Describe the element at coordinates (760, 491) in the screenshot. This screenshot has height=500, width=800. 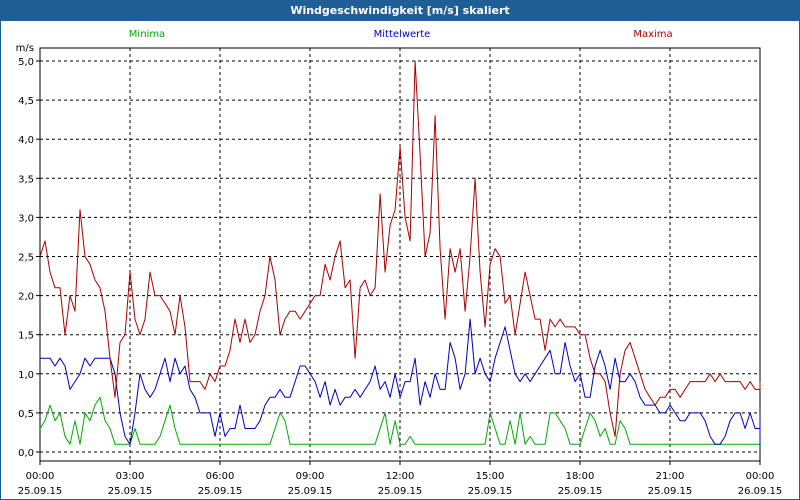
I see `x-tick-date: 26.09.15` at that location.